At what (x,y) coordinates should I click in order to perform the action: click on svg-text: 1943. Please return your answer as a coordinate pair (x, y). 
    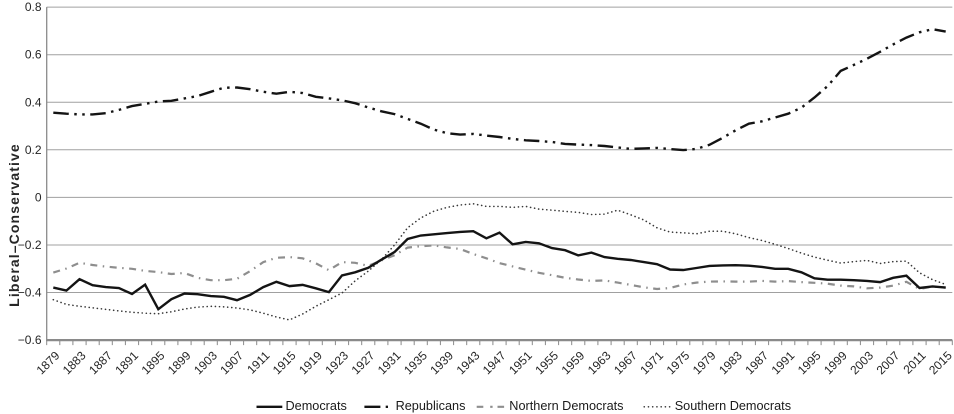
    Looking at the image, I should click on (468, 362).